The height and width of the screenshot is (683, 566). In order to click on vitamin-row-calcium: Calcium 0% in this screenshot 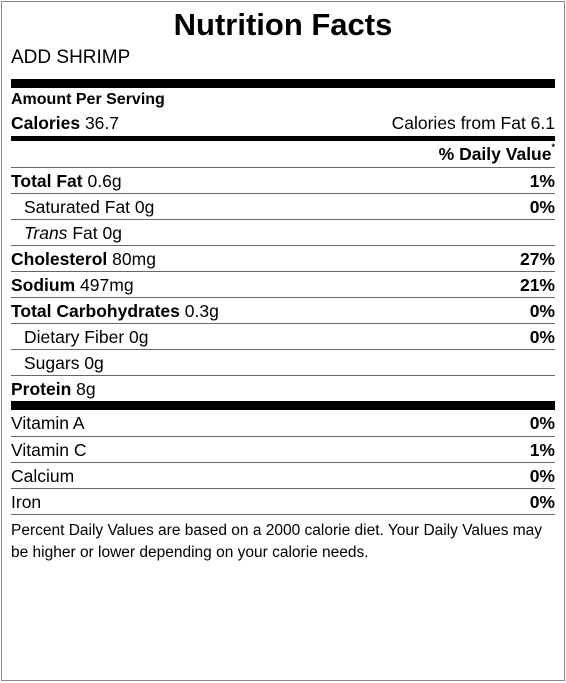, I will do `click(283, 475)`.